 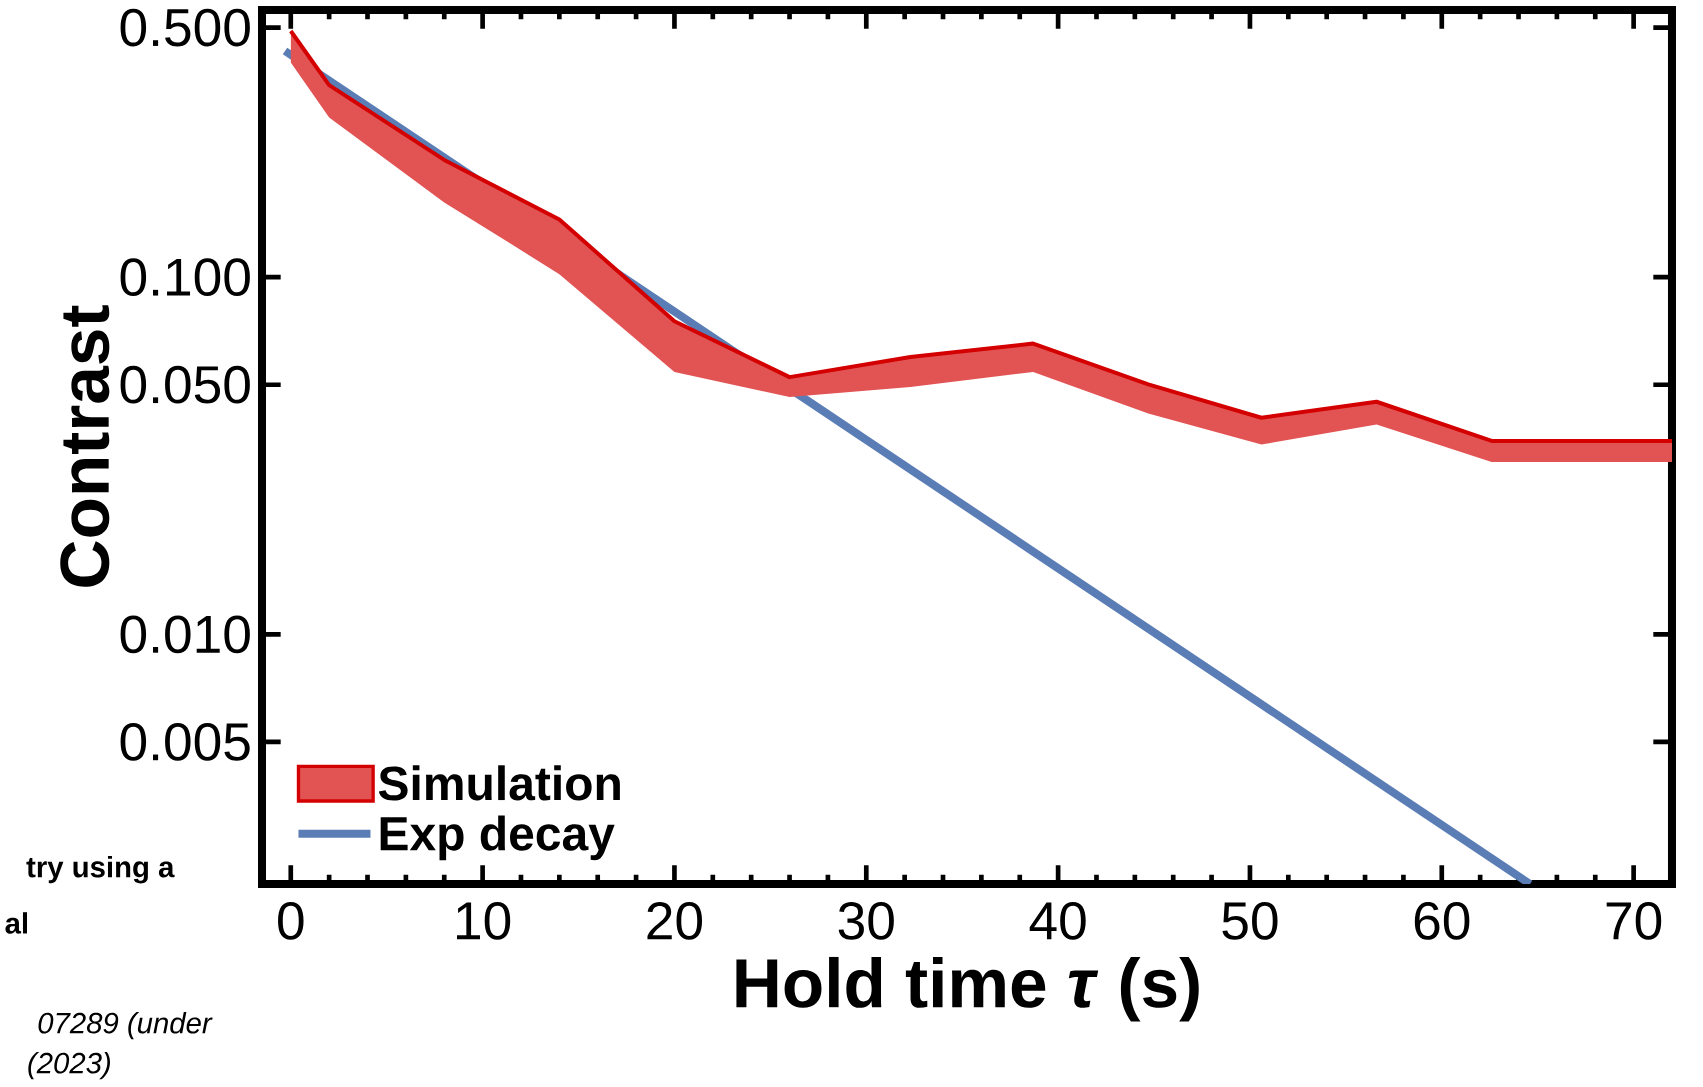 What do you see at coordinates (1057, 921) in the screenshot?
I see `x-tick-label: 40` at bounding box center [1057, 921].